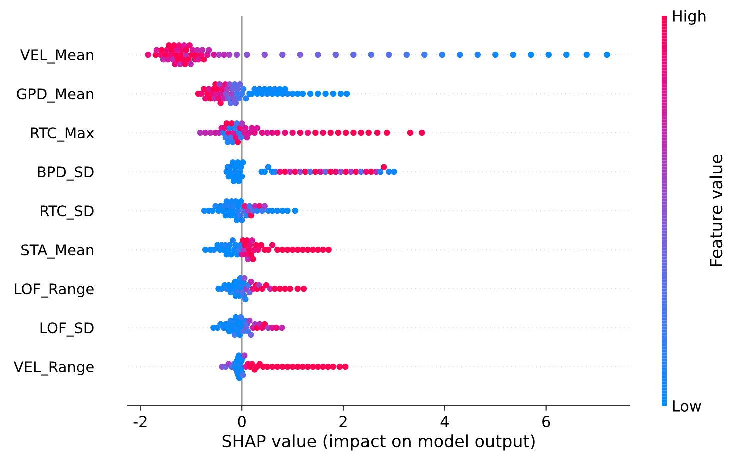  What do you see at coordinates (54, 291) in the screenshot?
I see `y-tick-label: LOF_Range` at bounding box center [54, 291].